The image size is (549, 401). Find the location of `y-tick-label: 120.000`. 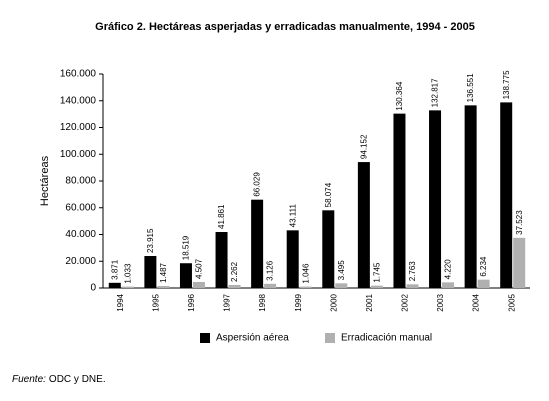

y-tick-label: 120.000 is located at coordinates (78, 127).